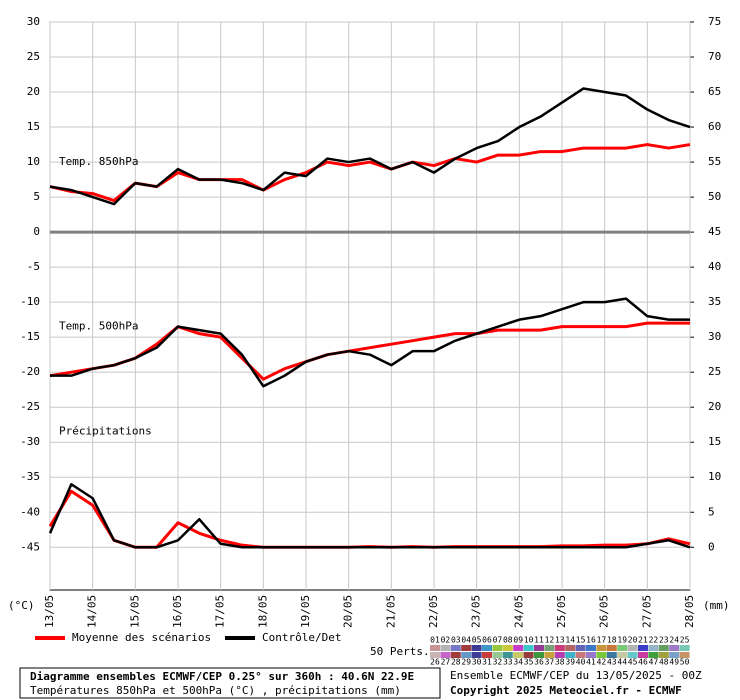 The height and width of the screenshot is (700, 740). I want to click on y-axis-label: (°C), so click(21, 605).